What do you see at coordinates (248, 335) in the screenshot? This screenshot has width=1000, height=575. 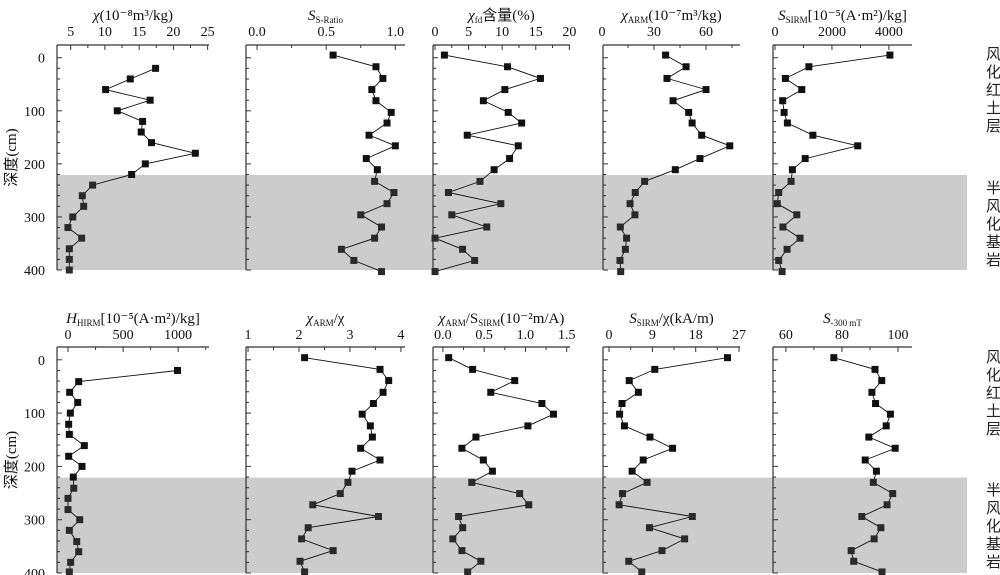 I see `x-tick-label: 1` at bounding box center [248, 335].